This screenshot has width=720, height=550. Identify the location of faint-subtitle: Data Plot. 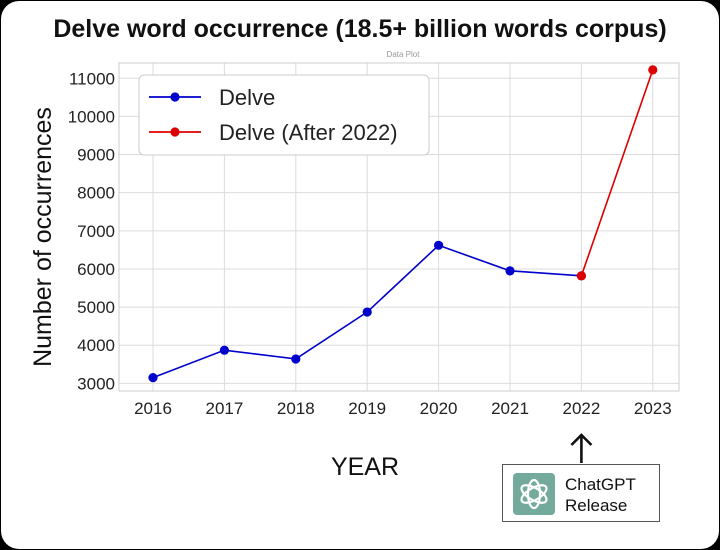
(404, 54).